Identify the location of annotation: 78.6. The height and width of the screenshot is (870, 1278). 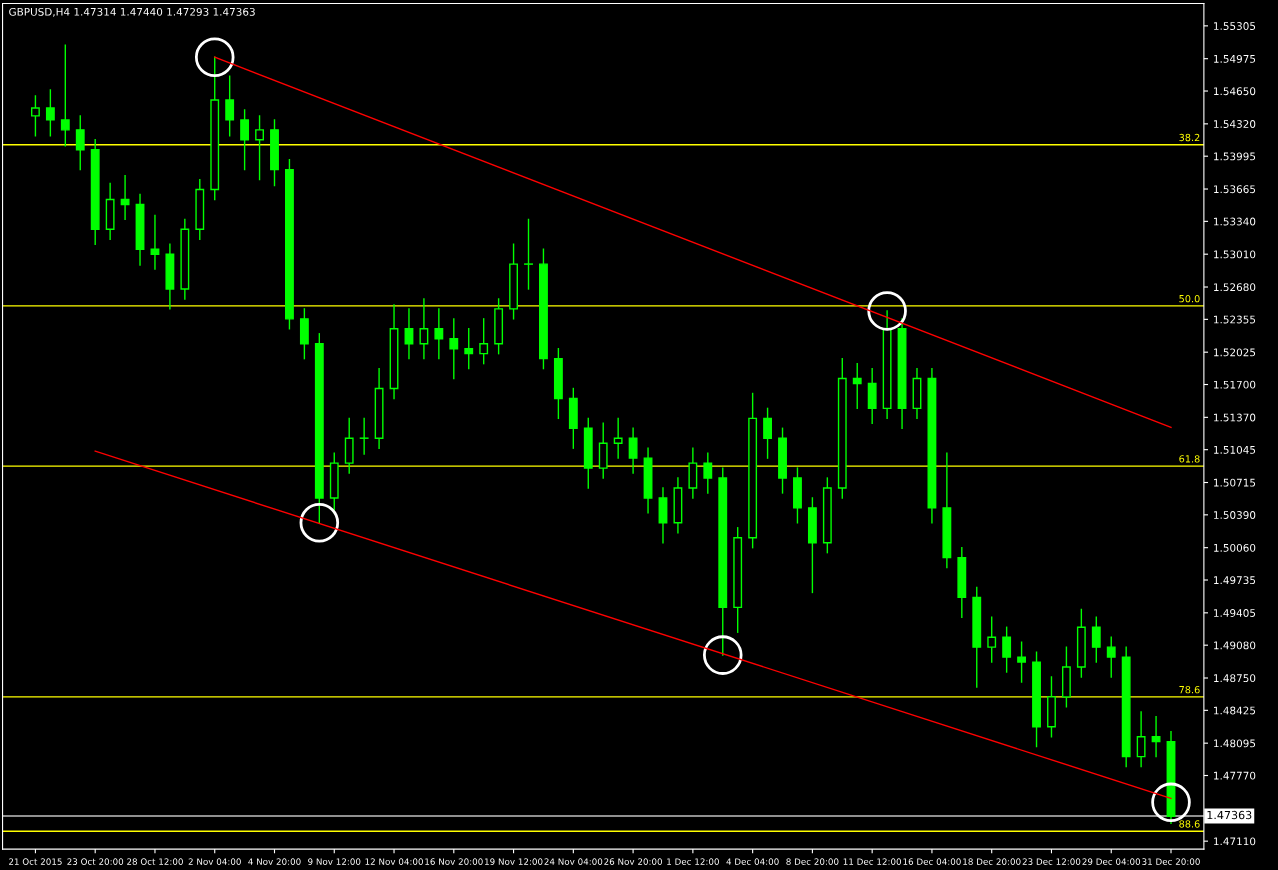
(1189, 689).